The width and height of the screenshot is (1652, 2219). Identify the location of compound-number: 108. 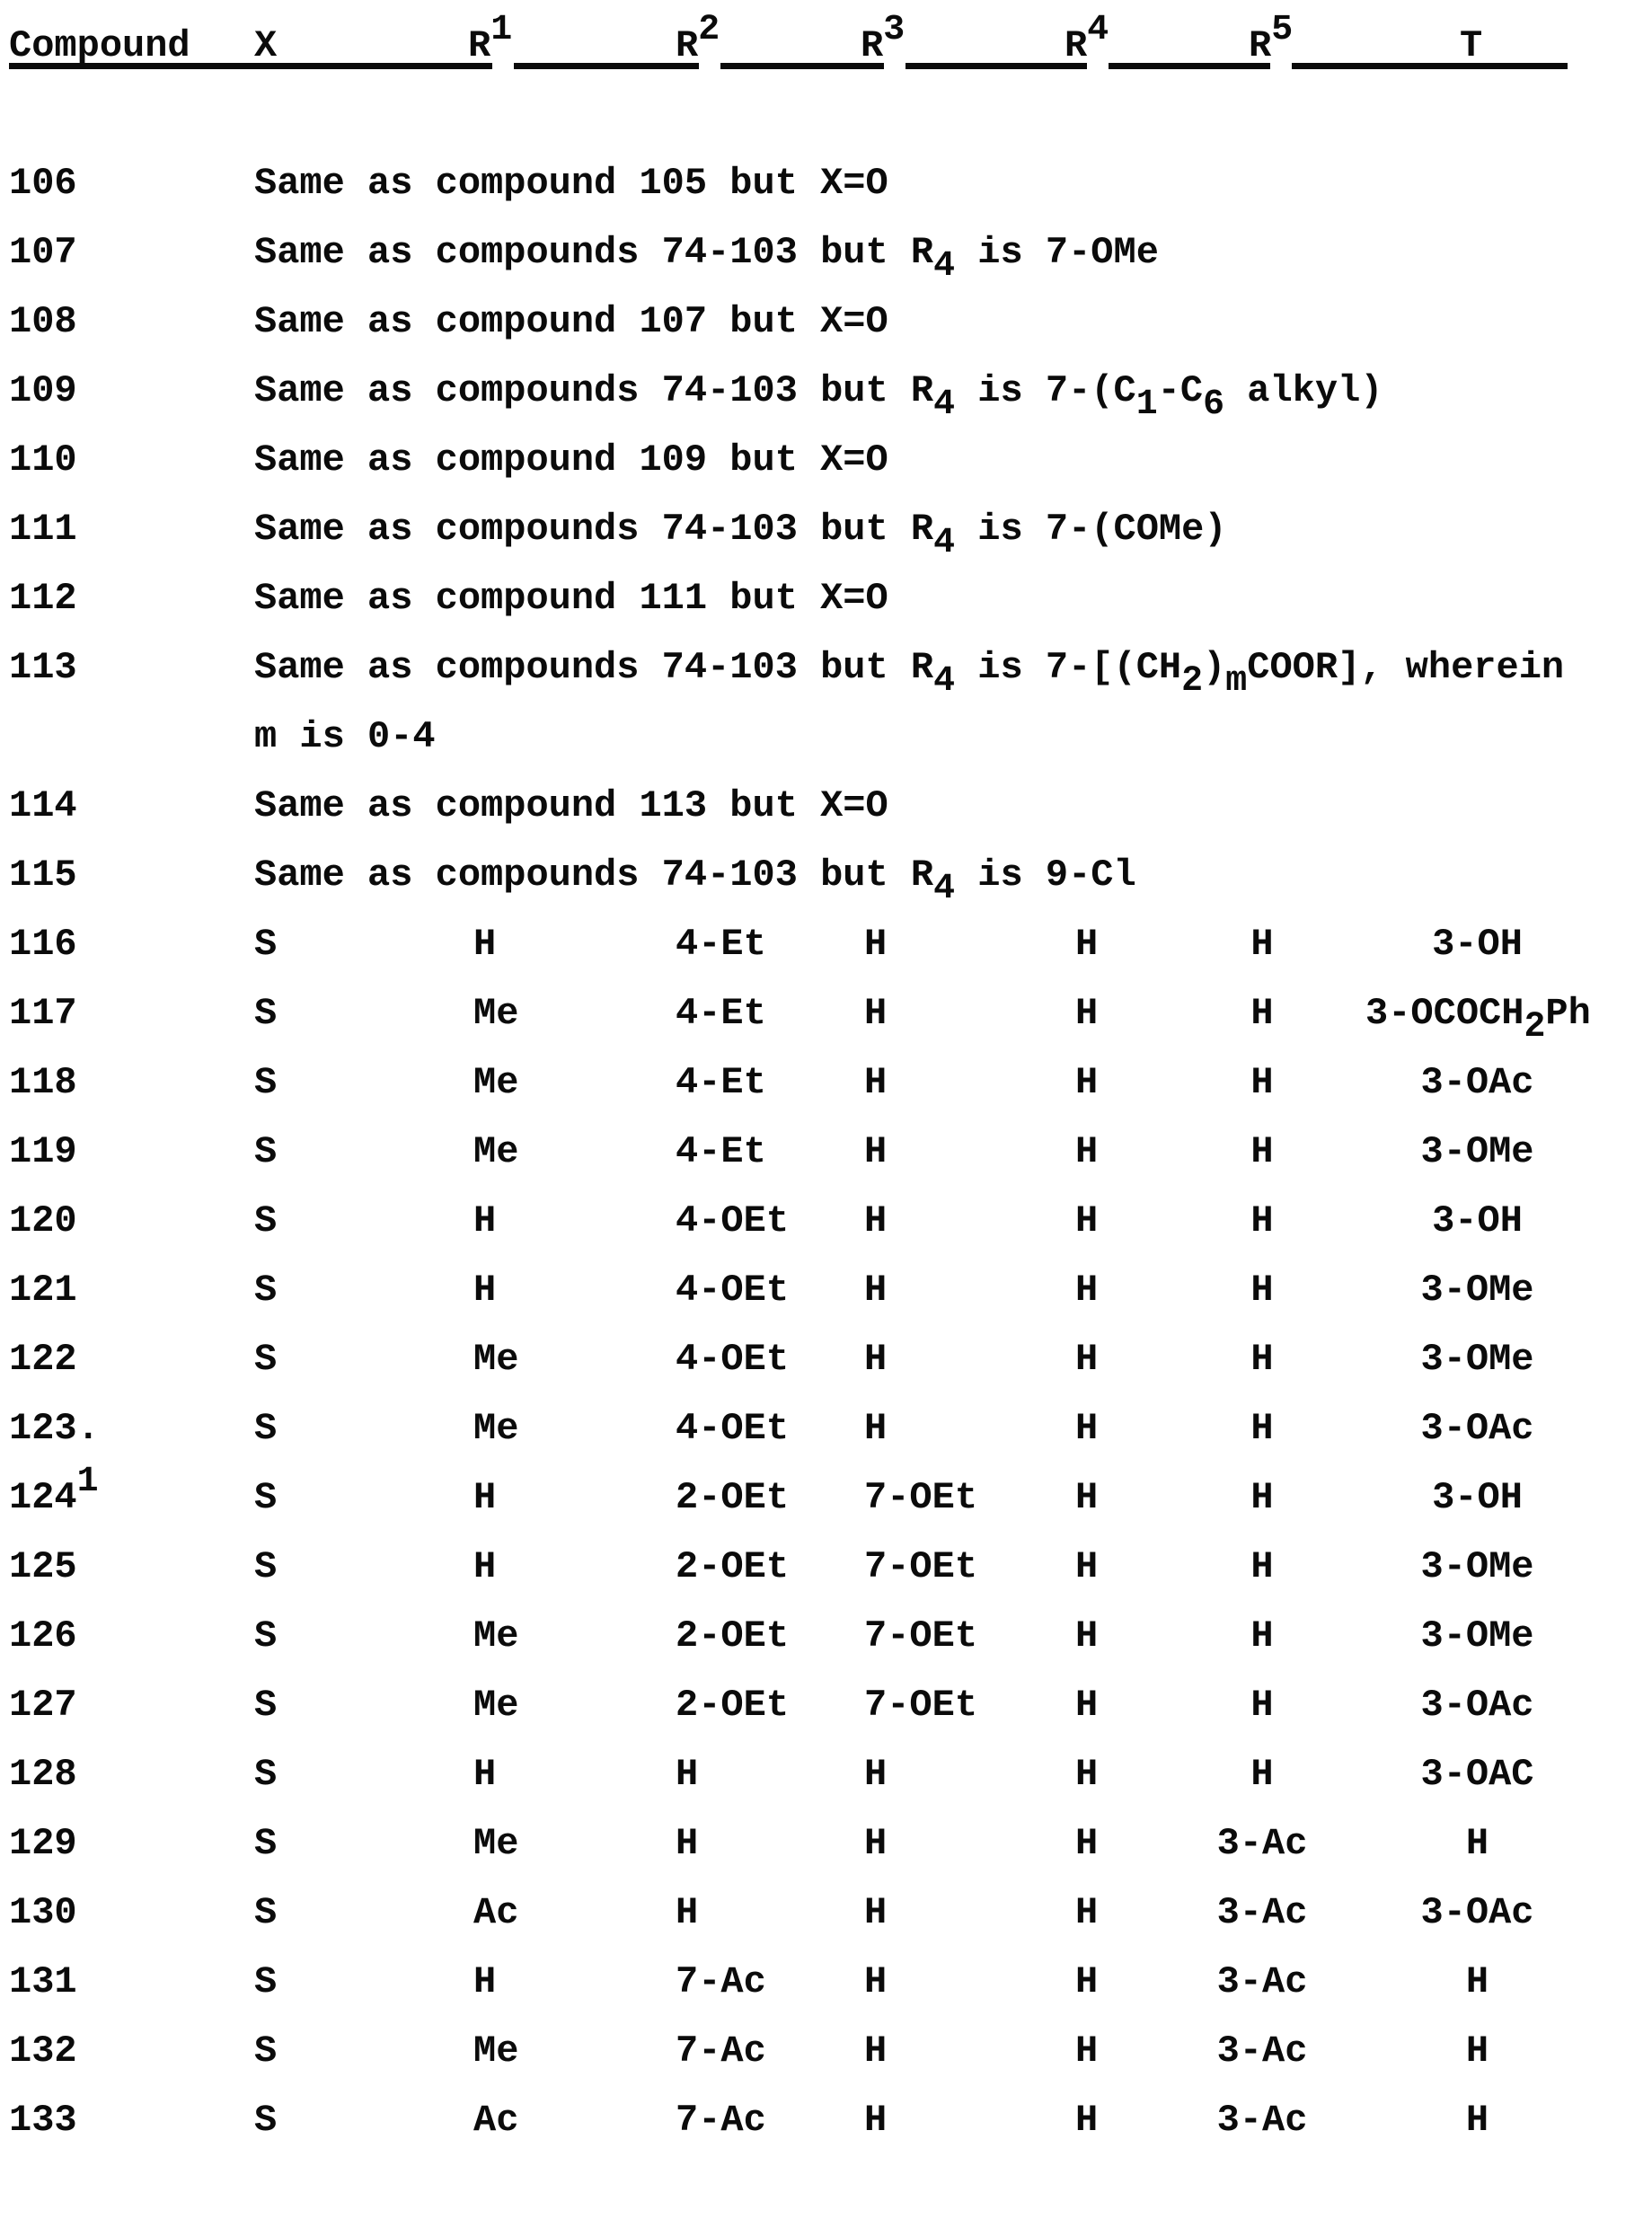
(43, 322).